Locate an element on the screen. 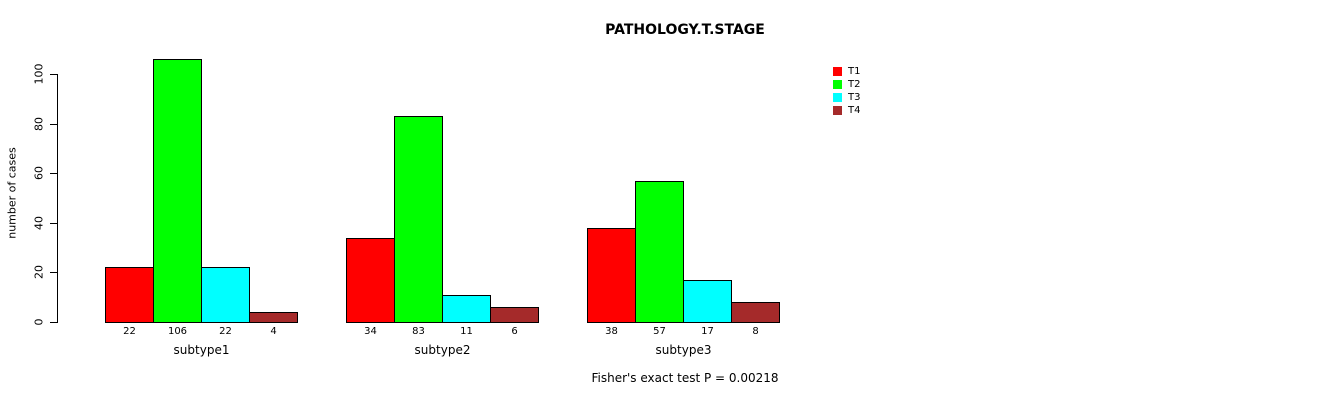 Image resolution: width=1340 pixels, height=400 pixels. y-axis-tick-label: 80 is located at coordinates (39, 123).